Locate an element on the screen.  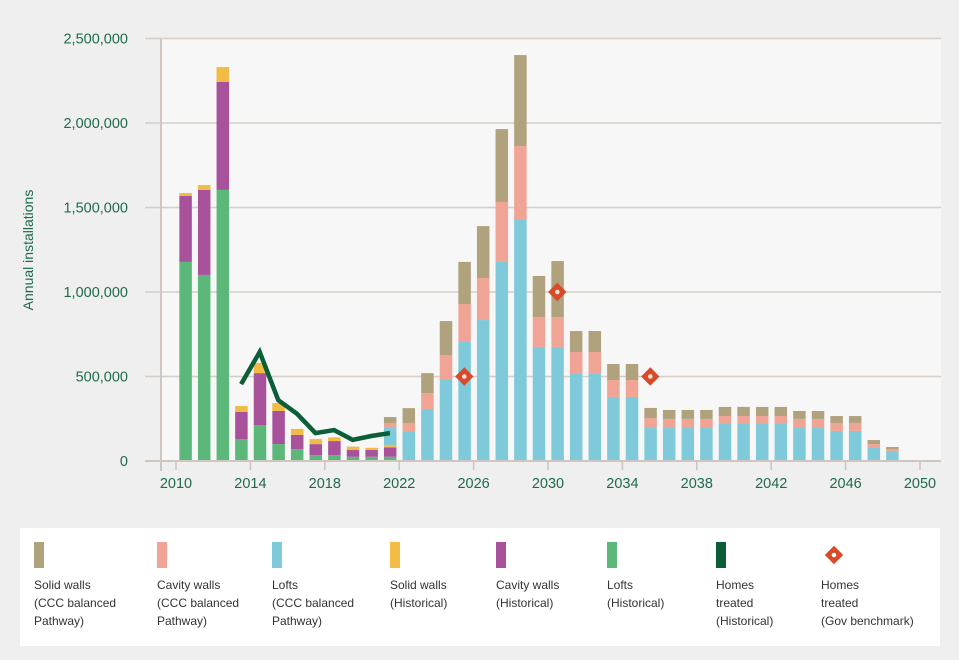
pathway-bar-solid-walls-ccc-balanced-pathway-2035 is located at coordinates (650, 413).